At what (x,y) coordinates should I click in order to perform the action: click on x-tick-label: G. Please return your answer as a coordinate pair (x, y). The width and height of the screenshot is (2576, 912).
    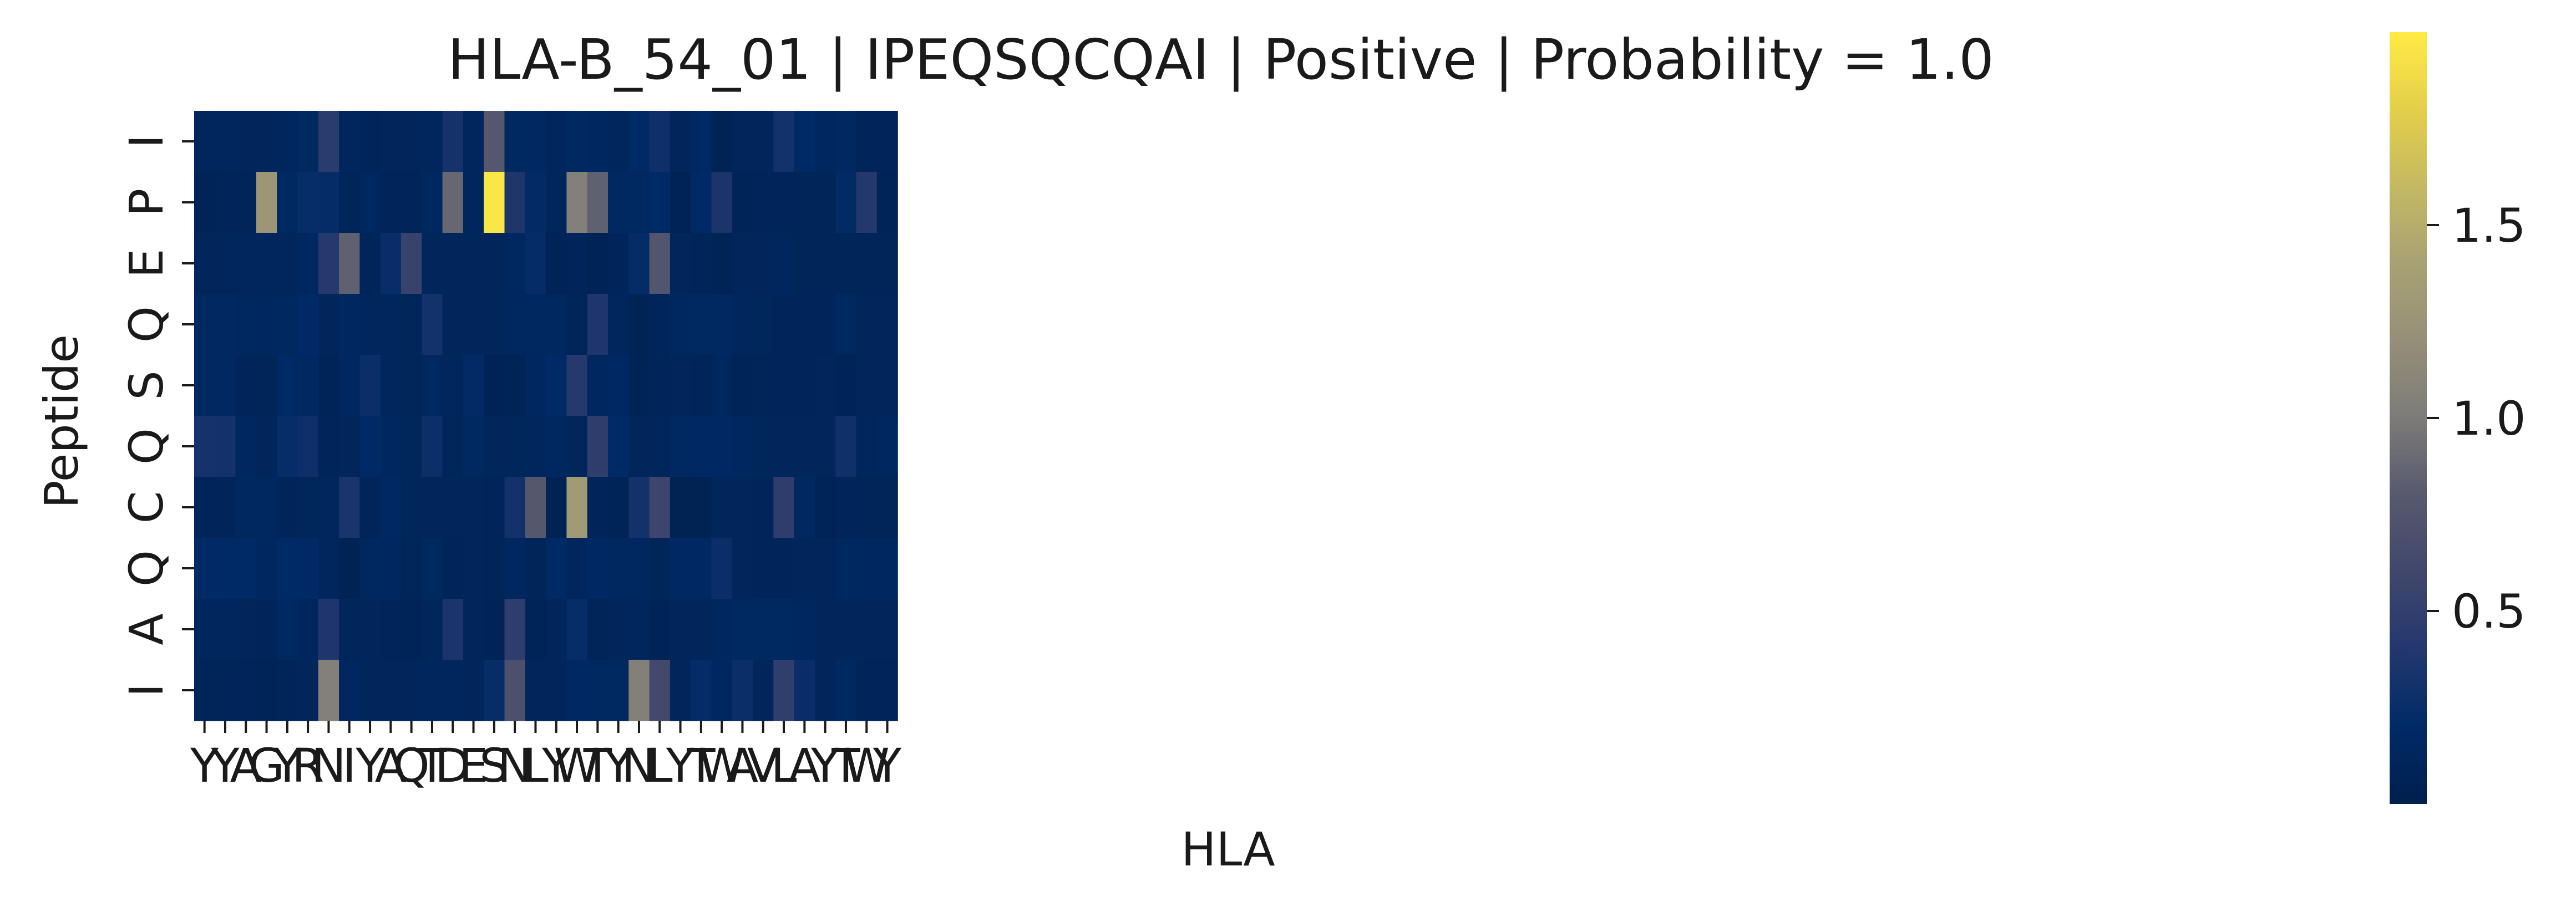
    Looking at the image, I should click on (267, 765).